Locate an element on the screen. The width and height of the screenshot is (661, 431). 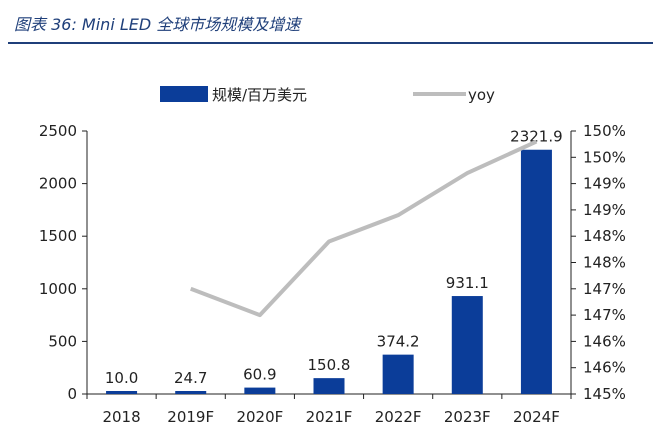
left-tick-label: 1000 is located at coordinates (58, 289).